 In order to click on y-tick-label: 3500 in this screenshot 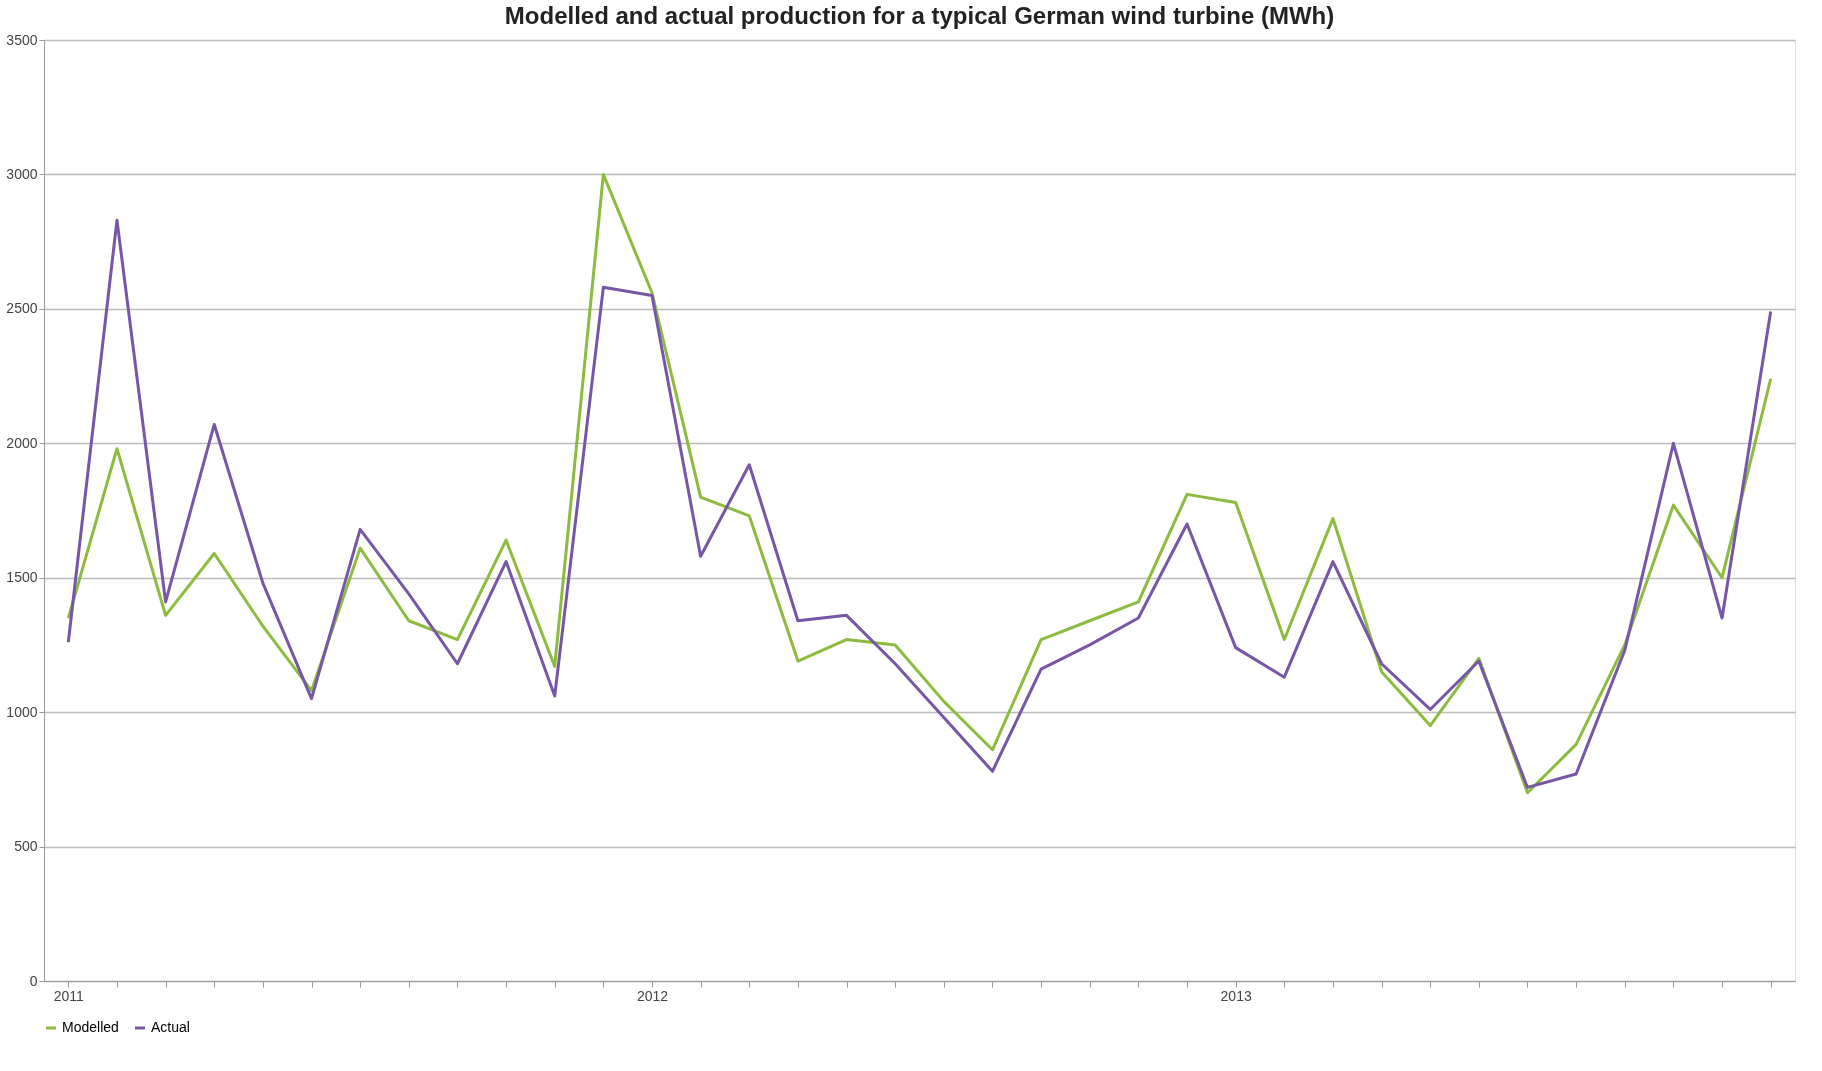, I will do `click(22, 39)`.